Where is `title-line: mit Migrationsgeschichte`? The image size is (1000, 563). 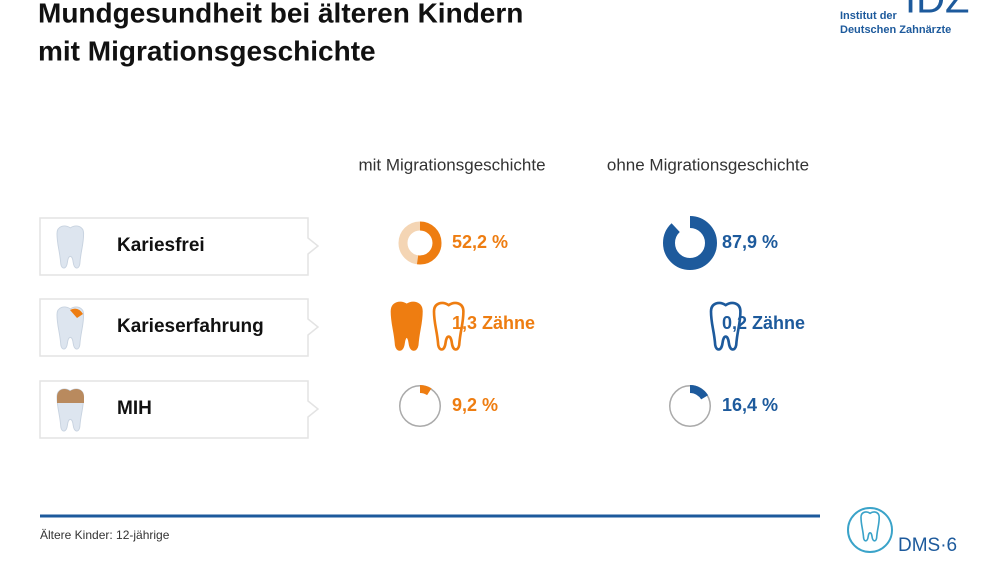
title-line: mit Migrationsgeschichte is located at coordinates (207, 50).